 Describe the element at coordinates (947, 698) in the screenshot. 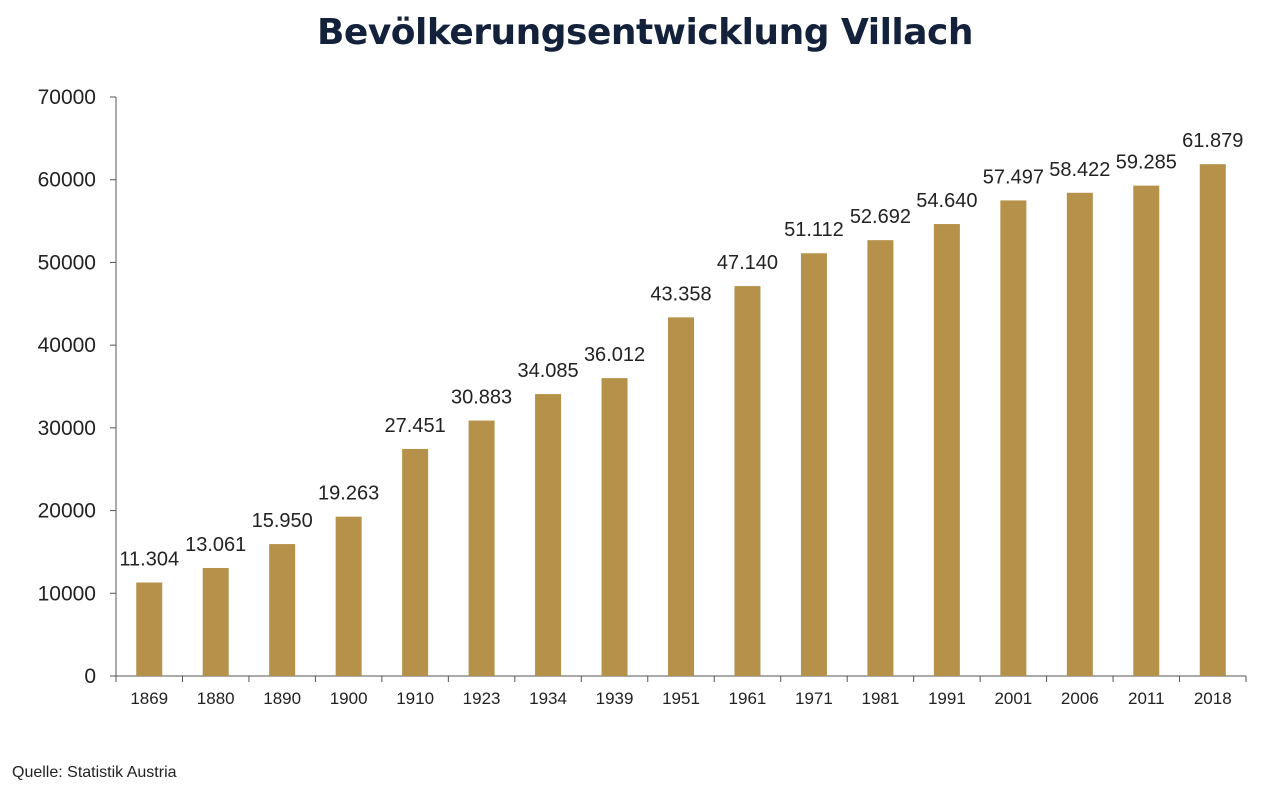

I see `x-tick-label: 1991` at that location.